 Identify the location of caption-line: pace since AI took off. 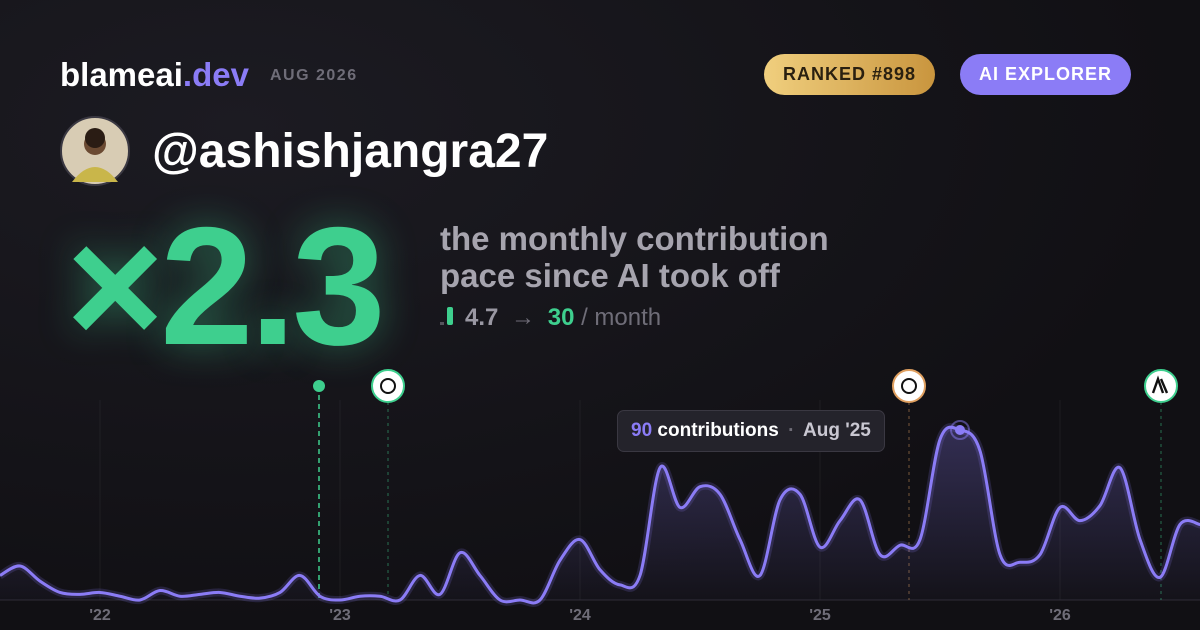
(610, 275).